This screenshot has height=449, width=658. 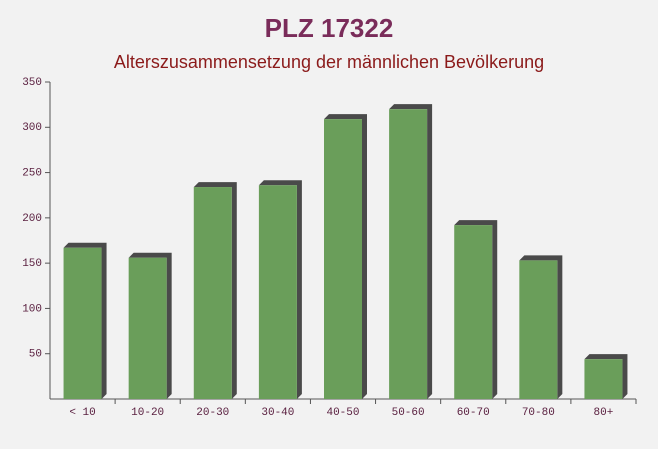 I want to click on x-tick-label: 20-30, so click(x=212, y=413).